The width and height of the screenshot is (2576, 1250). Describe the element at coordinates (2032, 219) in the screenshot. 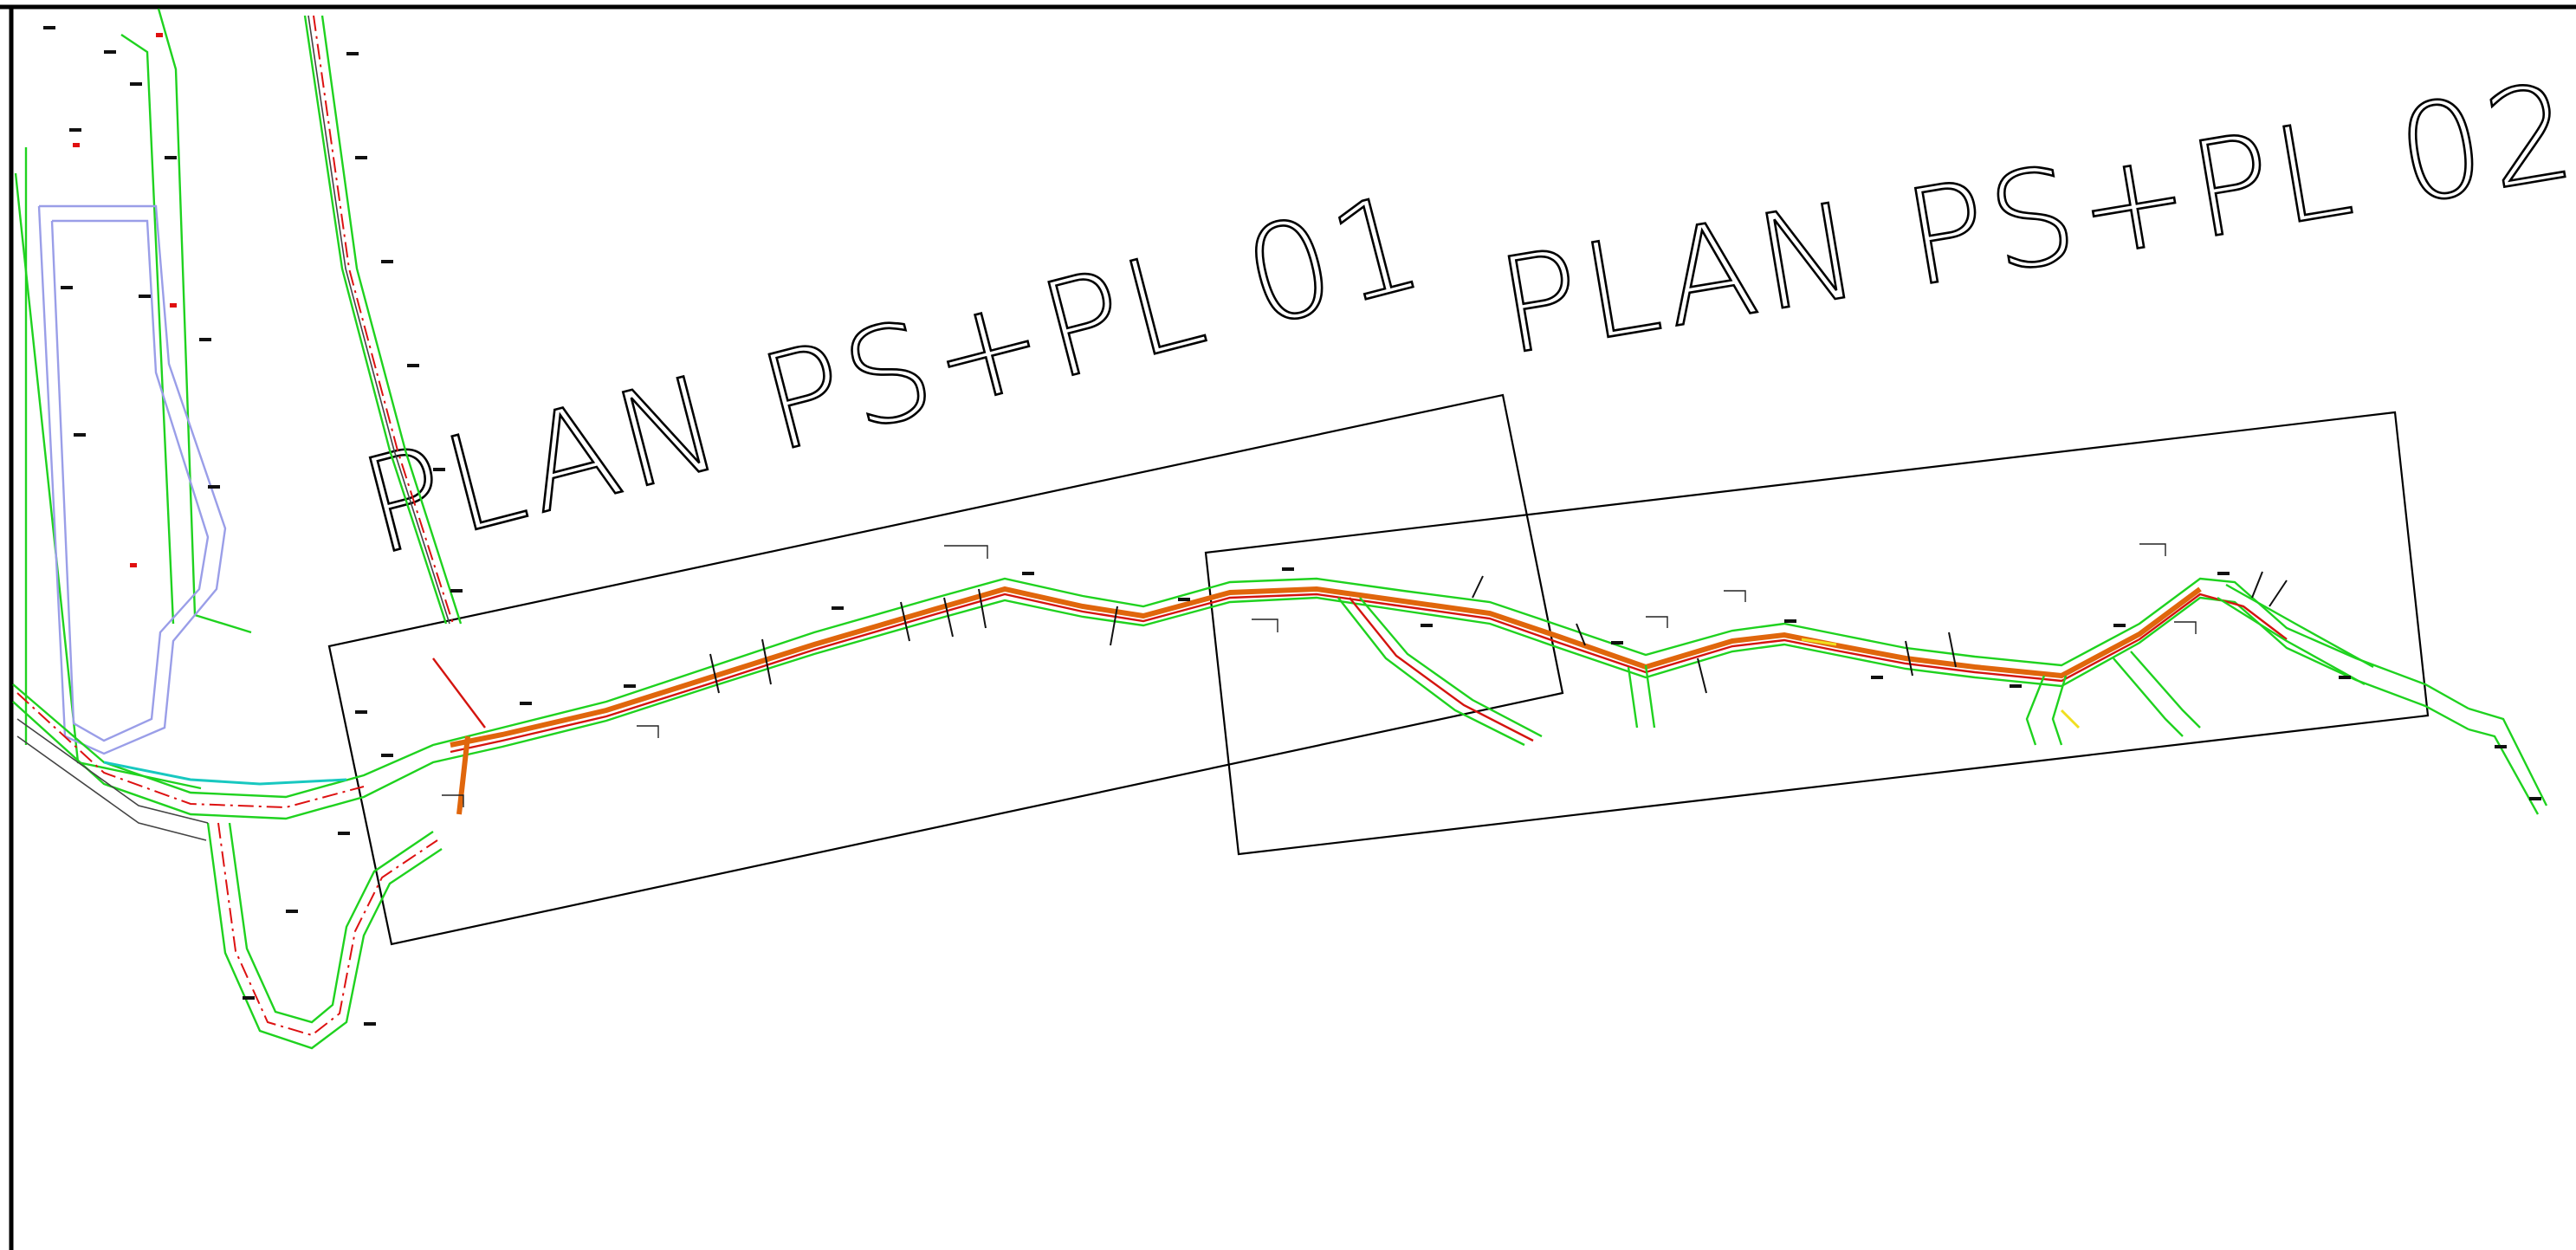

I see `sheet-label-plan-02: PLAN PS+PL 02` at that location.